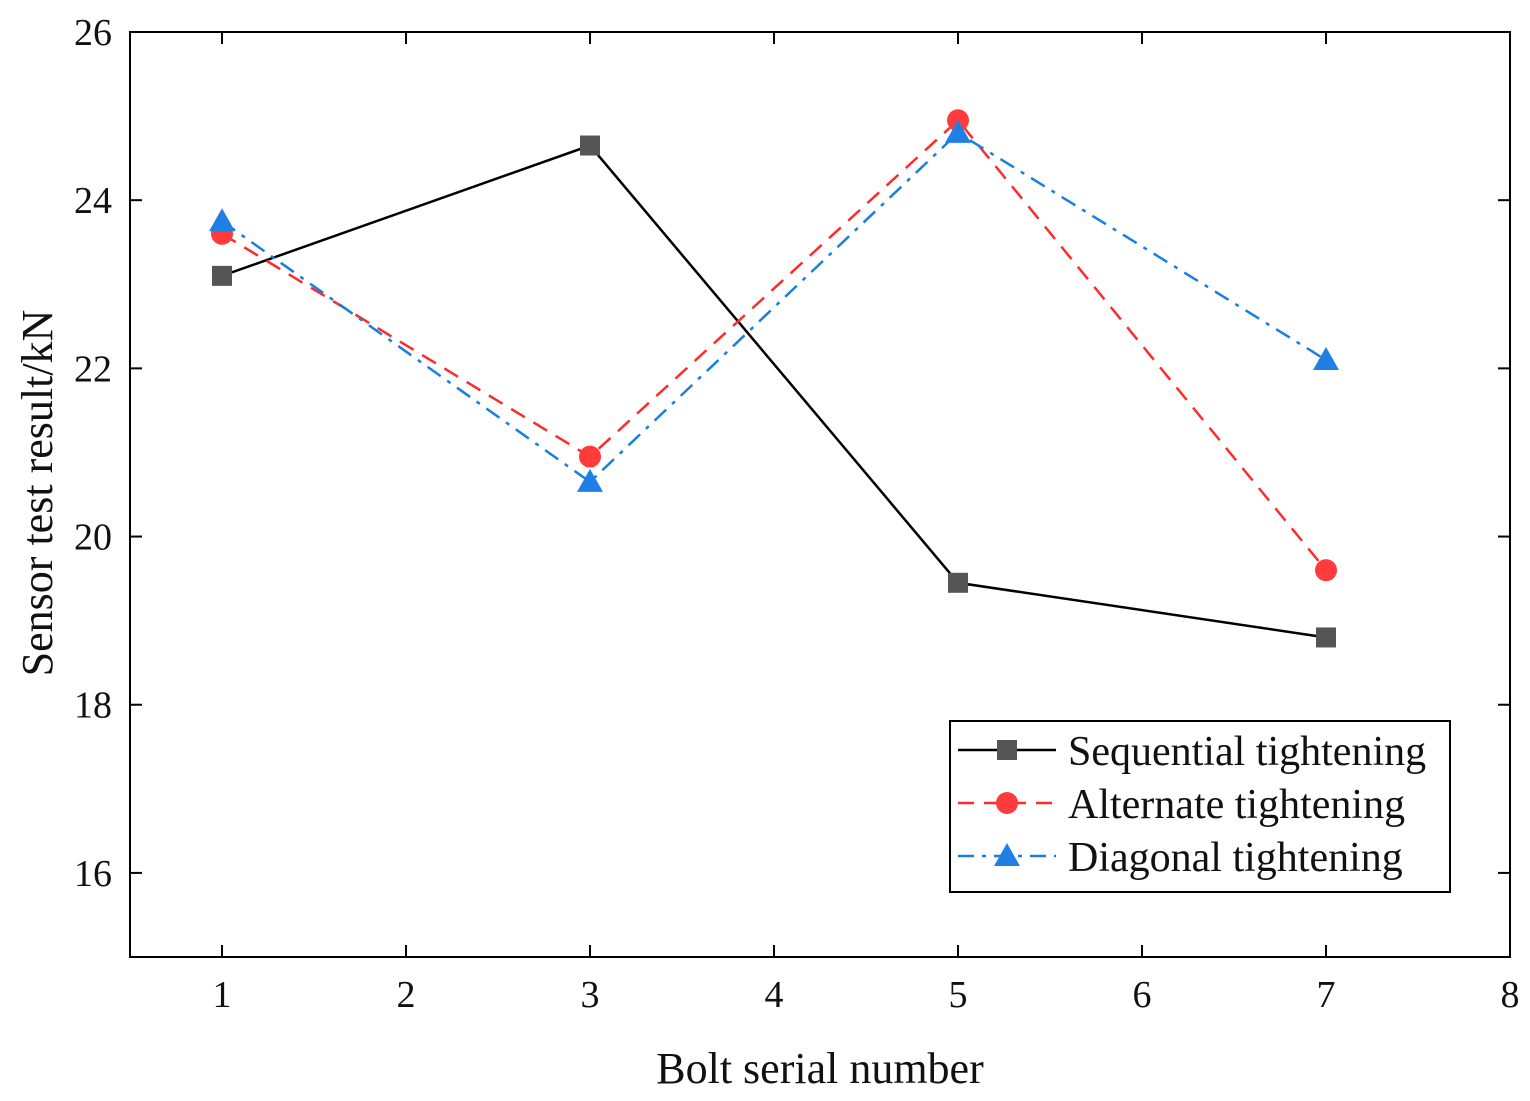 This screenshot has height=1101, width=1530. What do you see at coordinates (93, 369) in the screenshot?
I see `y-tick-label: 22` at bounding box center [93, 369].